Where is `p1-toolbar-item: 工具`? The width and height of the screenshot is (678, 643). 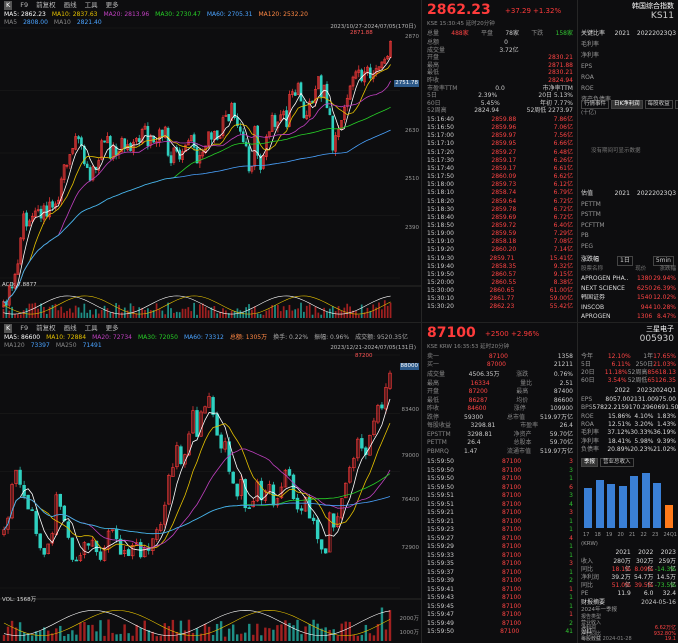 p1-toolbar-item: 工具 is located at coordinates (91, 5).